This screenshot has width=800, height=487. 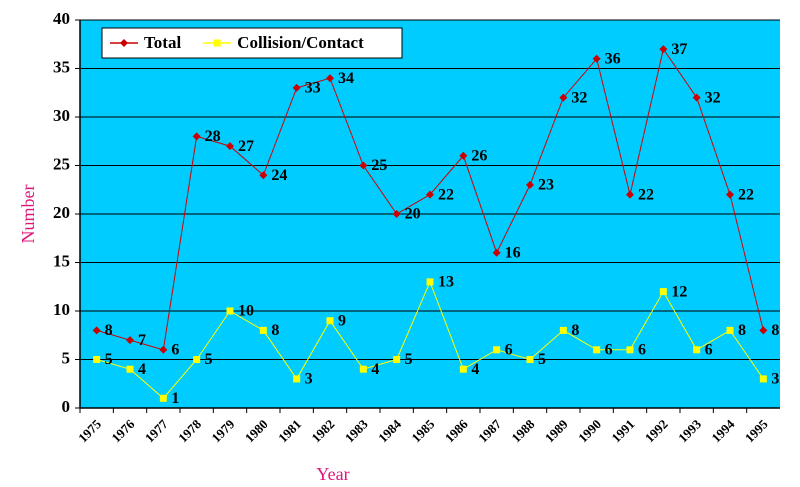 I want to click on x-tick-label: 1984, so click(x=389, y=430).